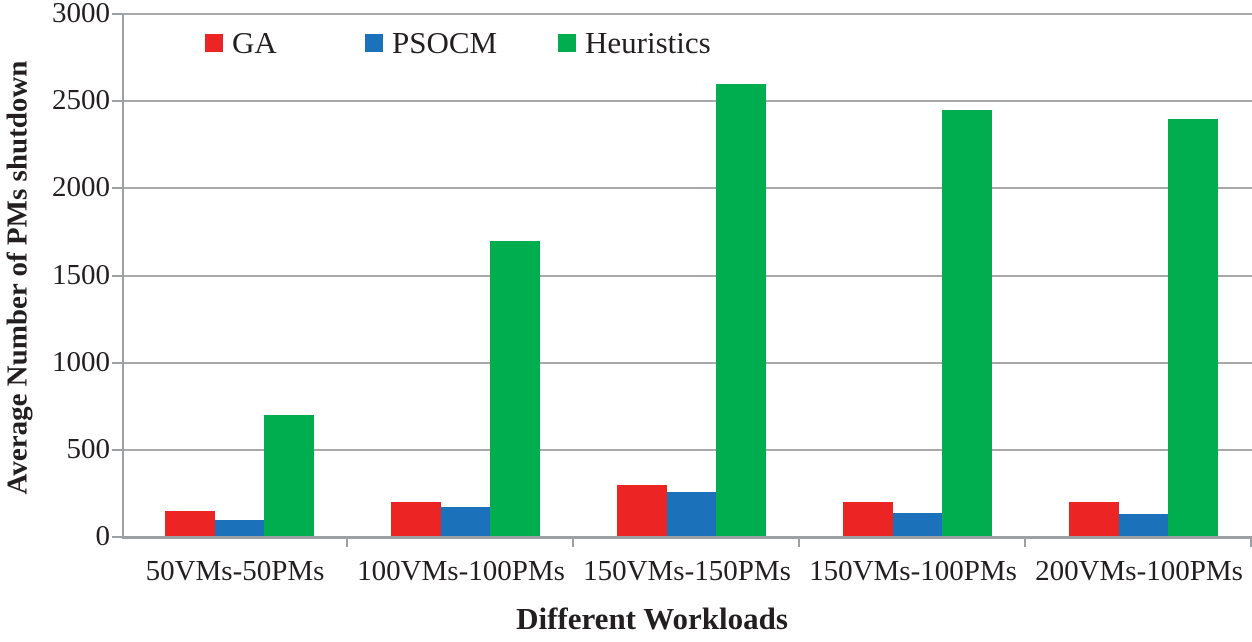 The height and width of the screenshot is (642, 1252). I want to click on legend-swatch-heuristics, so click(567, 42).